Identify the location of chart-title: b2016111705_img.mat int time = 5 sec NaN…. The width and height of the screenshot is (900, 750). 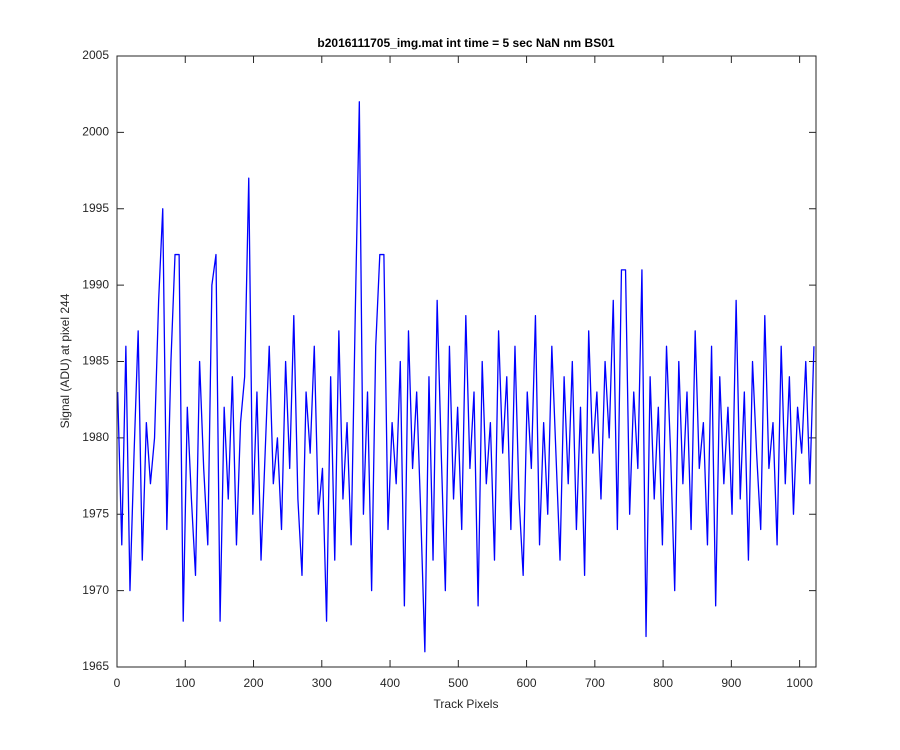
(465, 43).